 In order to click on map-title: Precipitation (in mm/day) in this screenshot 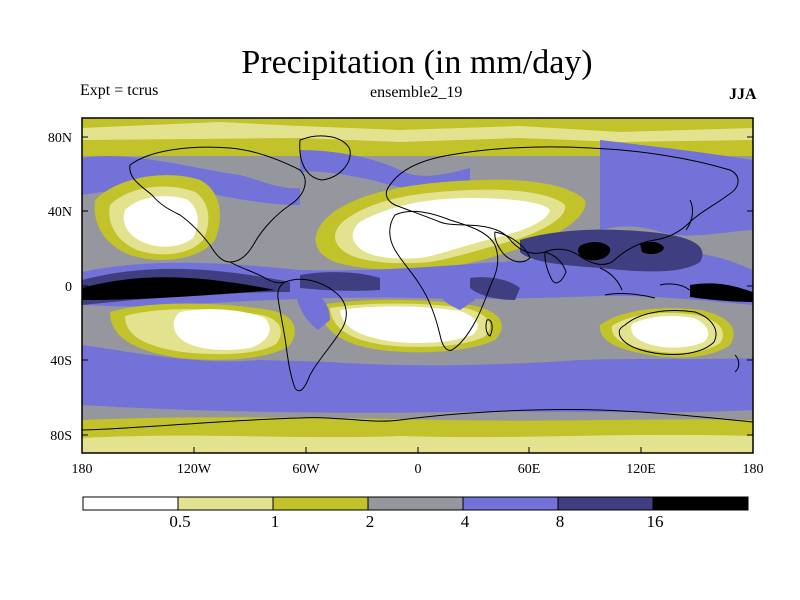, I will do `click(417, 62)`.